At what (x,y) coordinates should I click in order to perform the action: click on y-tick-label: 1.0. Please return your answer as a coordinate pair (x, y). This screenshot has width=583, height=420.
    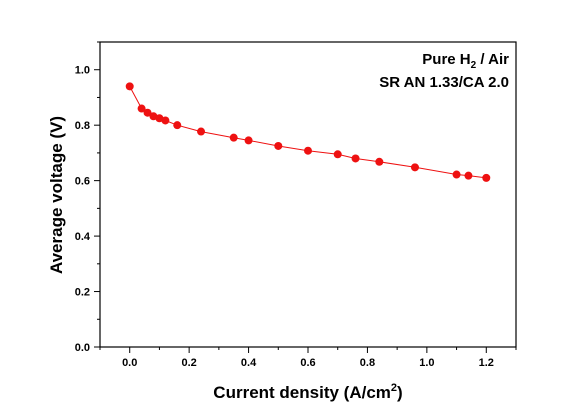
    Looking at the image, I should click on (82, 71).